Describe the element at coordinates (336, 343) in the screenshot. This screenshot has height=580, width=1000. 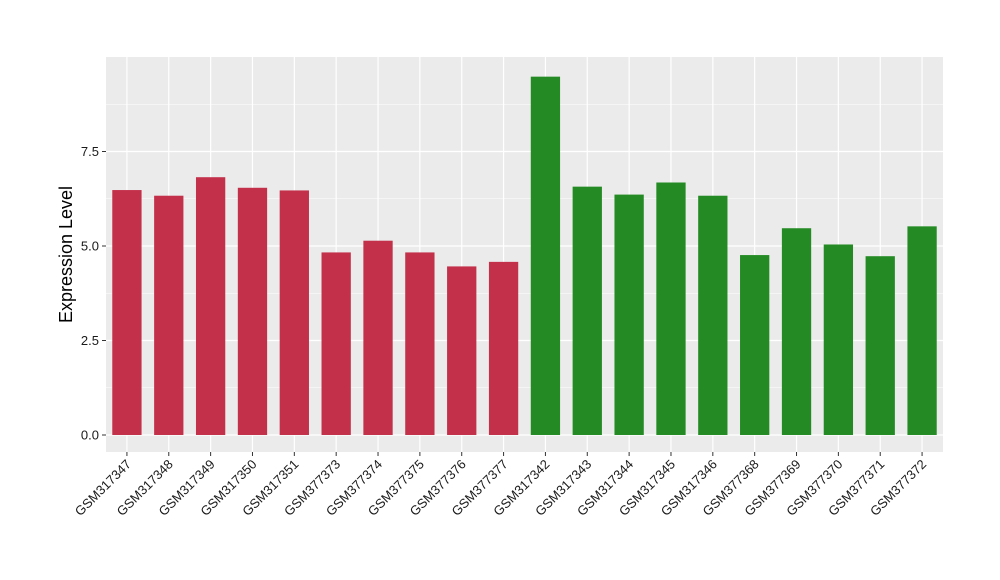
I see `bar-gsm377373` at that location.